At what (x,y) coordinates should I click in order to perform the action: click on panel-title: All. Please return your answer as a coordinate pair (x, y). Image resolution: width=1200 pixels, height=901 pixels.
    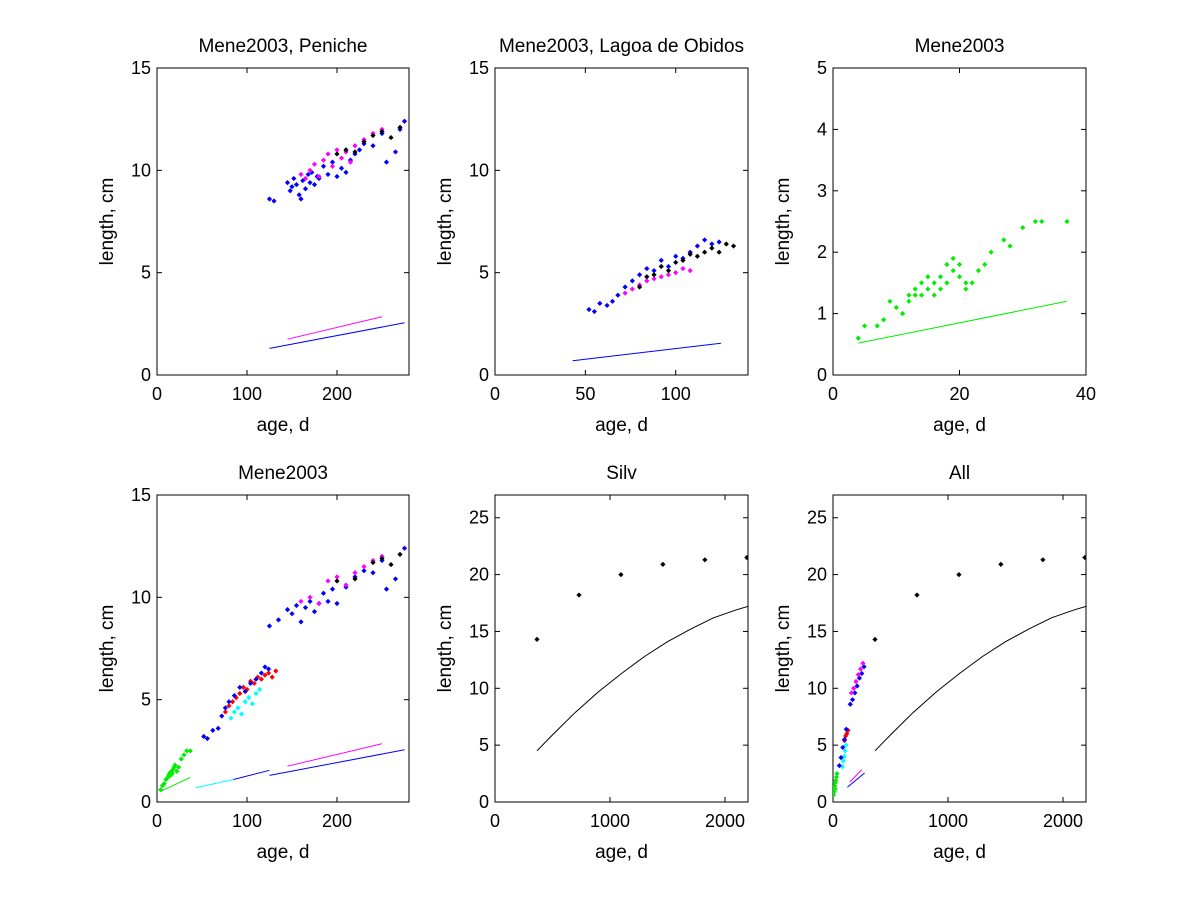
    Looking at the image, I should click on (959, 473).